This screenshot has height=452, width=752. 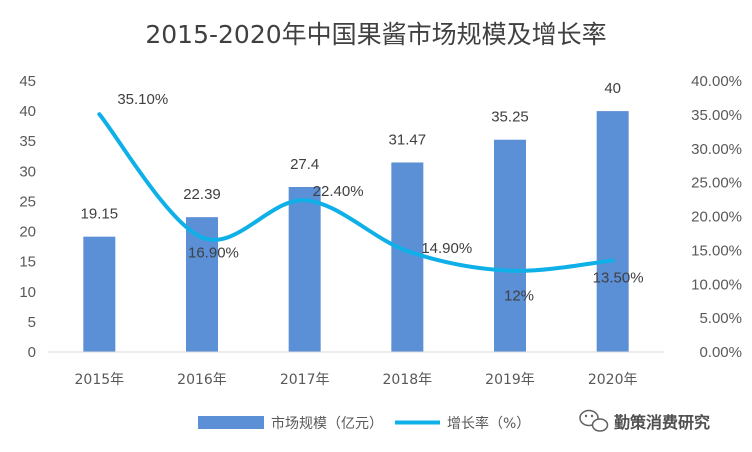 What do you see at coordinates (142, 99) in the screenshot?
I see `line-data-label: 35.10%` at bounding box center [142, 99].